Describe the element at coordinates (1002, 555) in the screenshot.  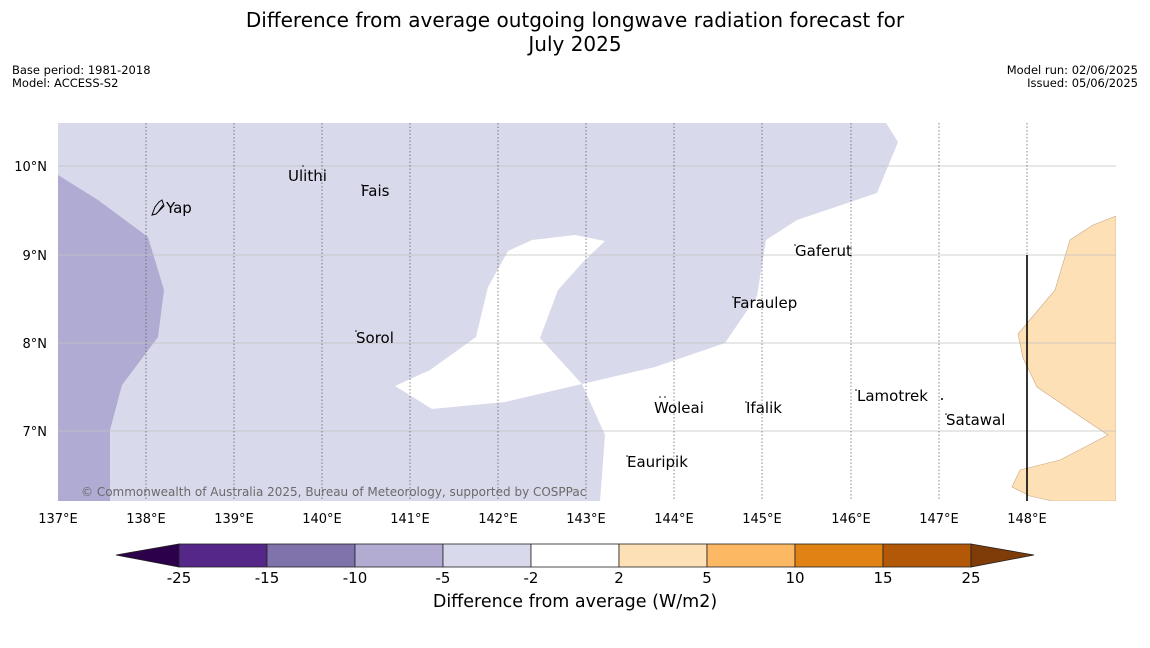
I see `colorbar-extend-high` at that location.